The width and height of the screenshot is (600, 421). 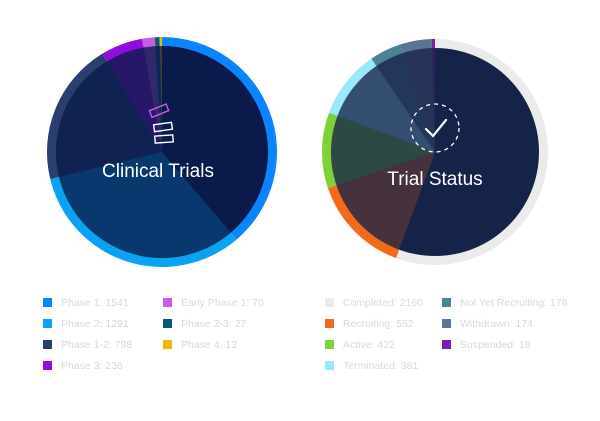 I want to click on legend-label: Recruiting: 552, so click(x=378, y=324).